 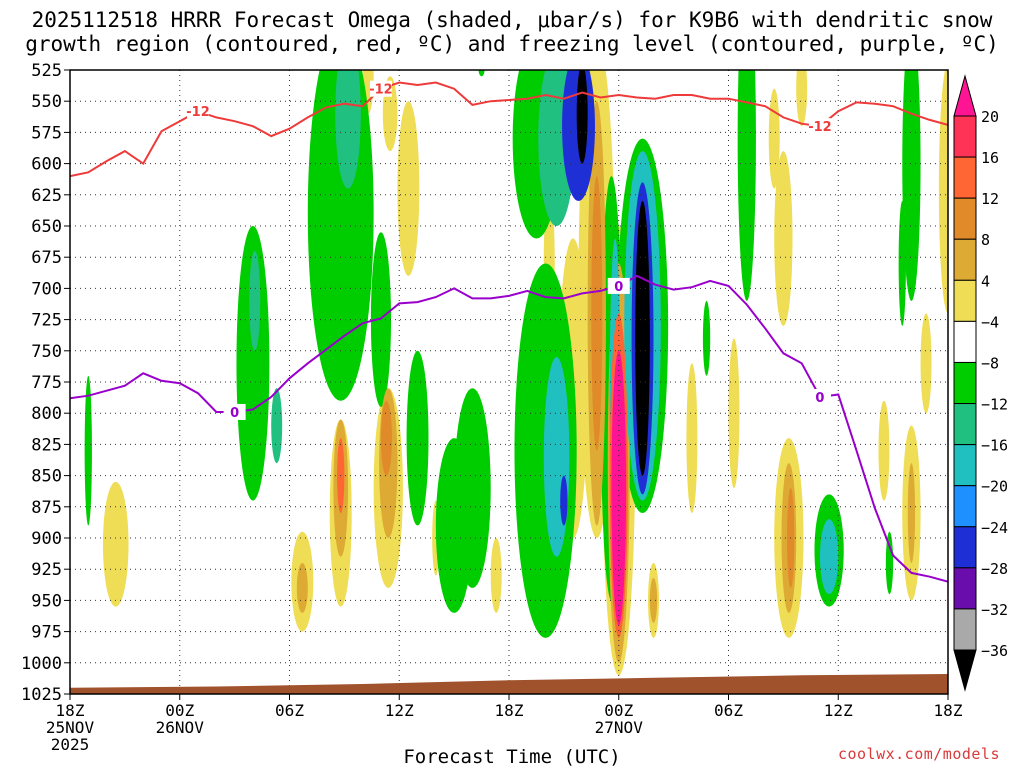 I want to click on freezing-label-2-bg, so click(x=618, y=285).